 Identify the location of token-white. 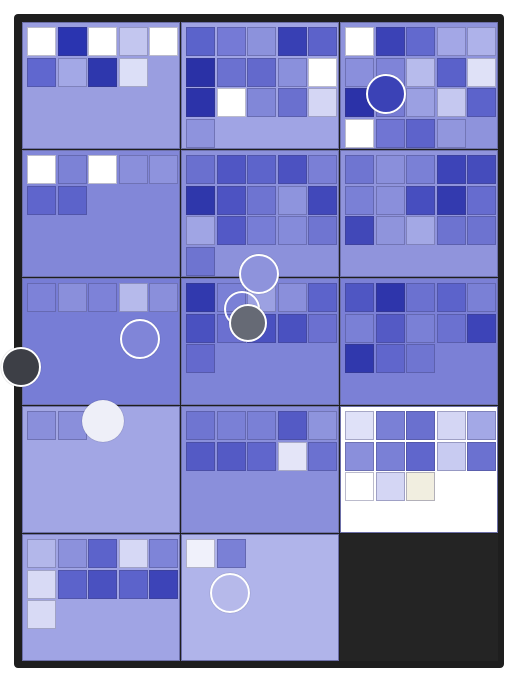
(103, 421).